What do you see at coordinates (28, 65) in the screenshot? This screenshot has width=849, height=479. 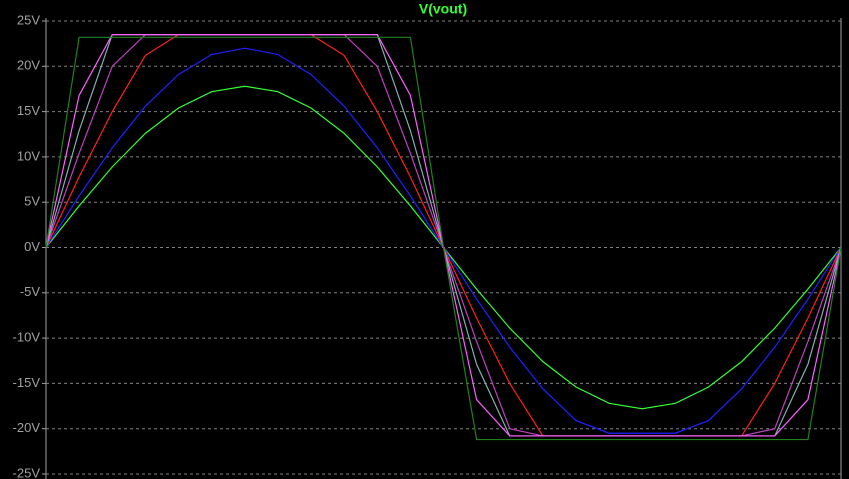 I see `y-tick-label: 20V` at bounding box center [28, 65].